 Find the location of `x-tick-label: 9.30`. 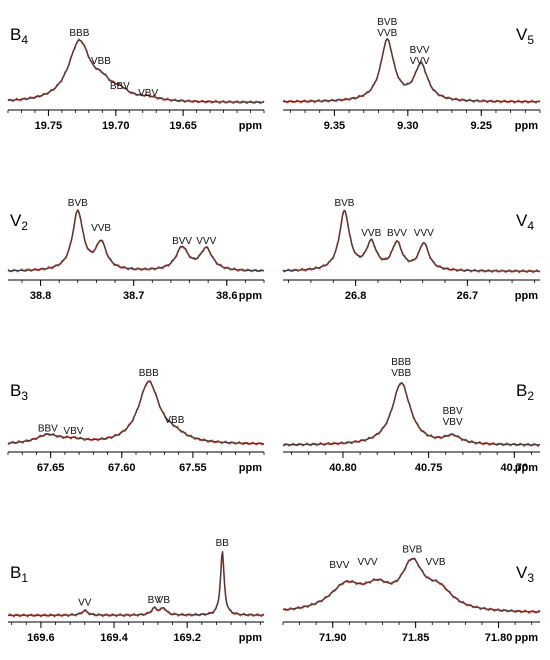

x-tick-label: 9.30 is located at coordinates (407, 126).